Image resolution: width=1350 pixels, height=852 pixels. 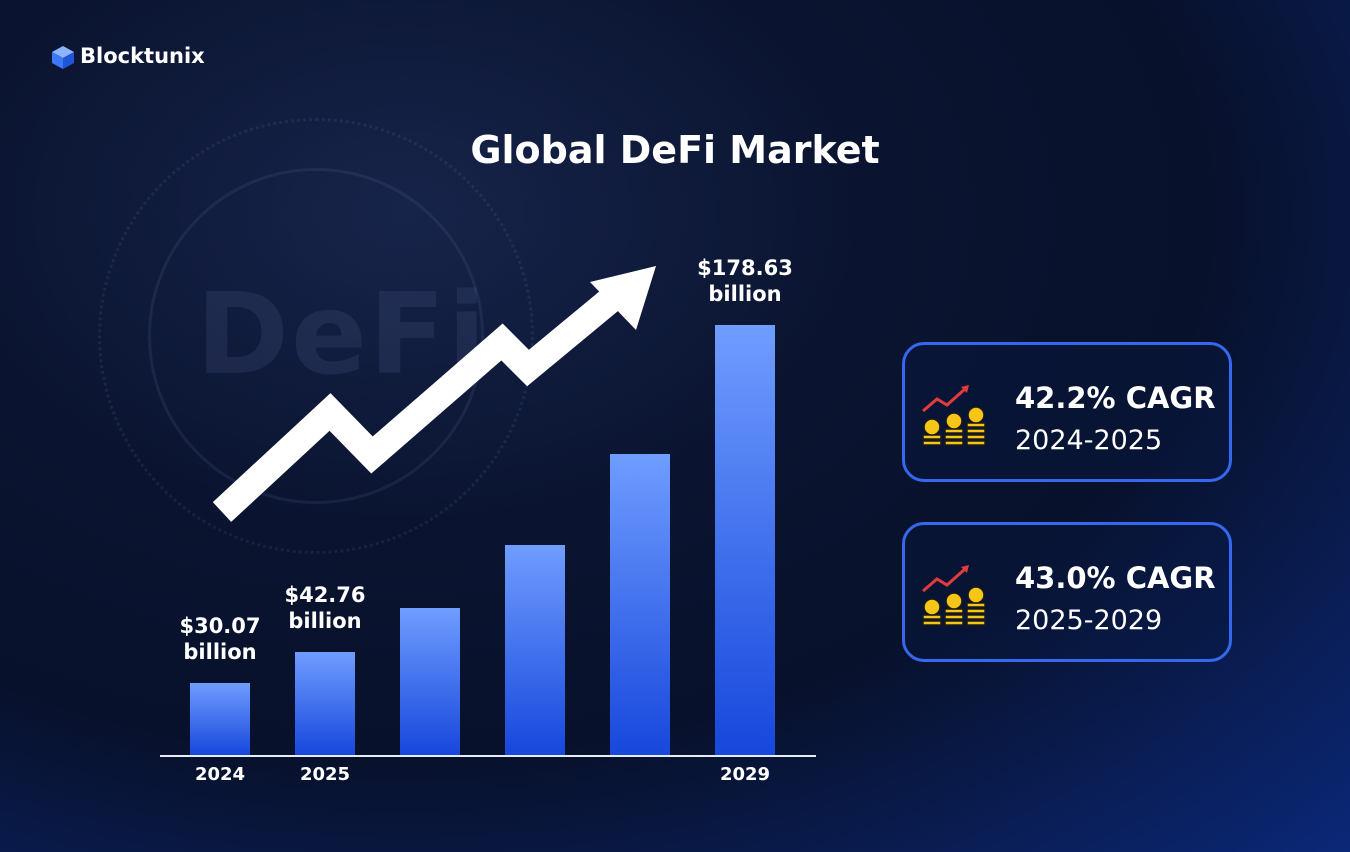 I want to click on stat-card: 43.0% CAGR 2025-2029, so click(x=1067, y=592).